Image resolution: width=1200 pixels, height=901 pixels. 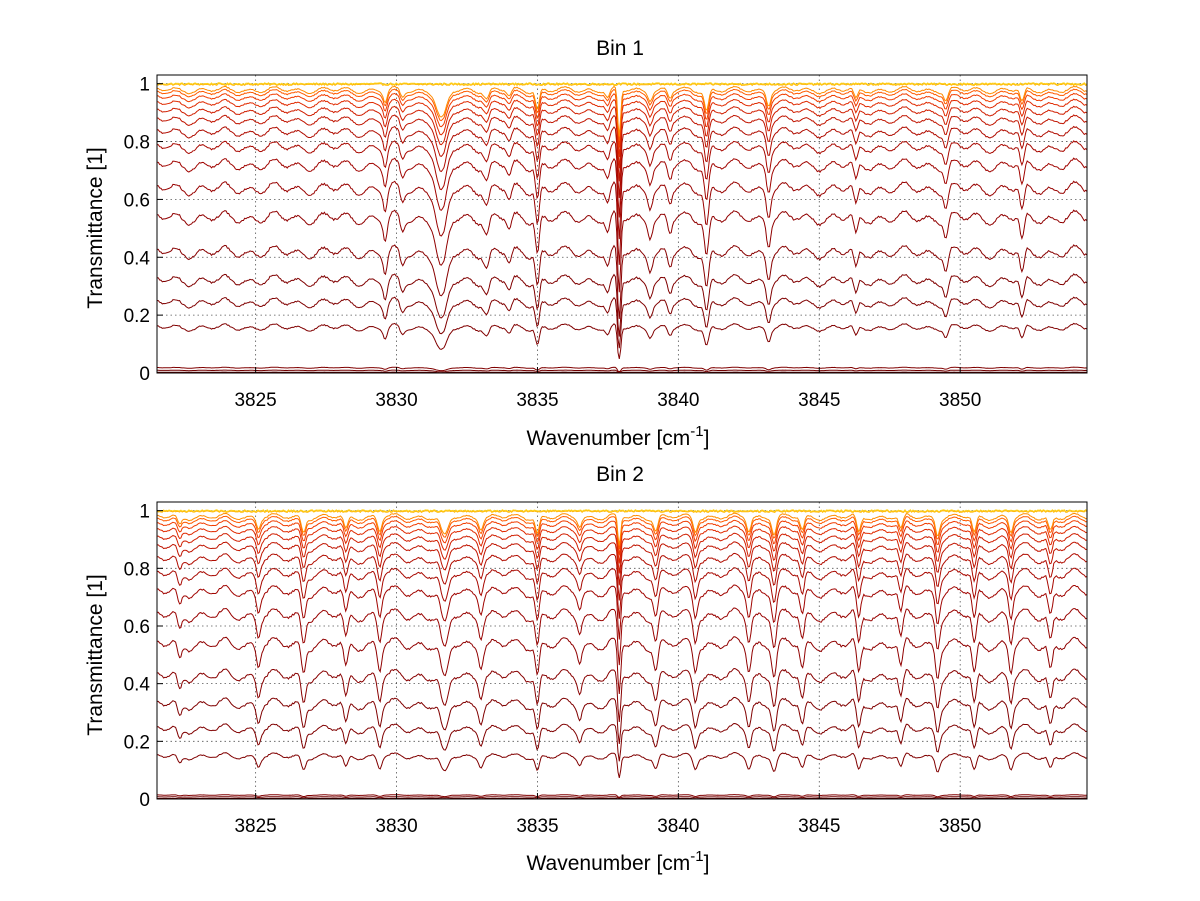 I want to click on chart-title: Bin 2, so click(x=620, y=474).